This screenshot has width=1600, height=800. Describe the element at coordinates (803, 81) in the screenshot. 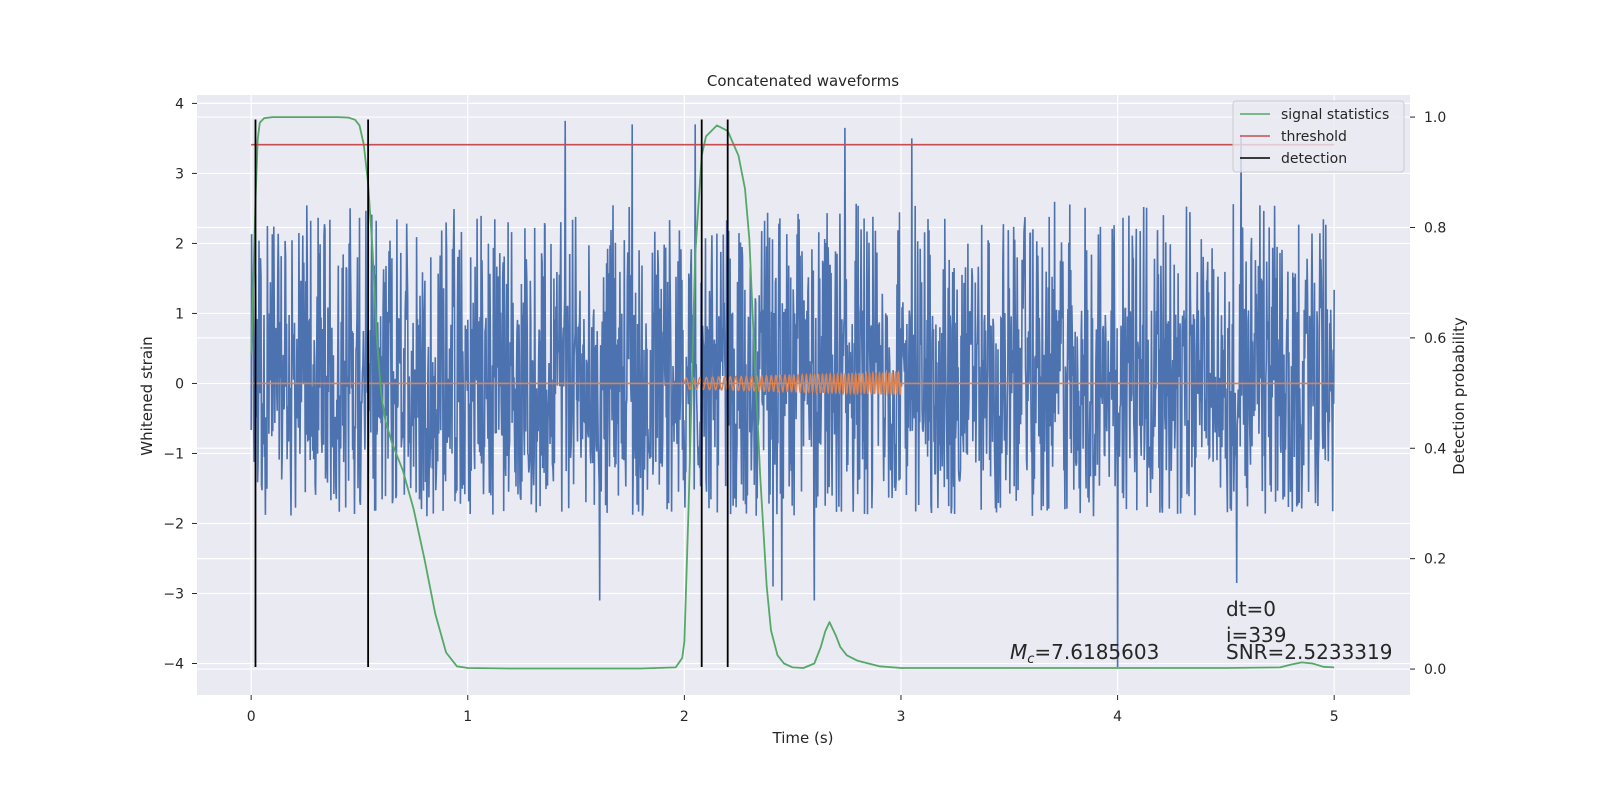

I see `chart-title: Concatenated waveforms` at that location.